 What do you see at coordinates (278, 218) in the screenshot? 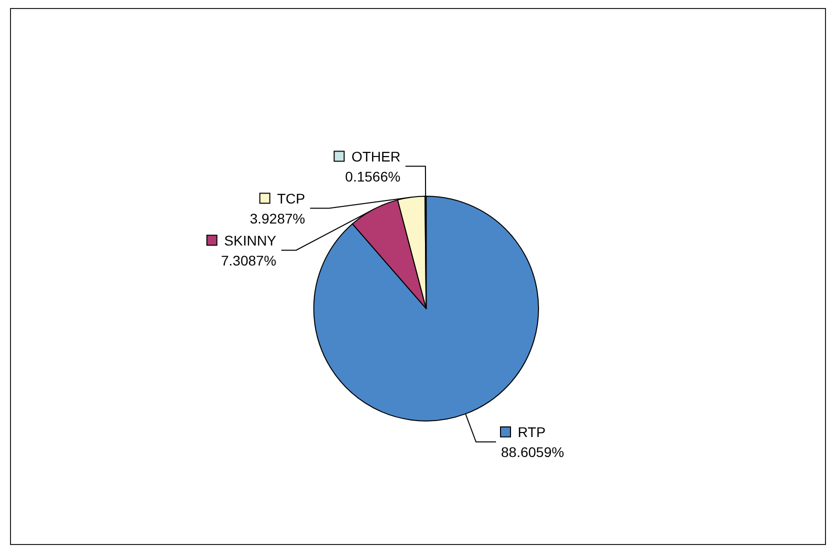
I see `data-label: 3.9287%` at bounding box center [278, 218].